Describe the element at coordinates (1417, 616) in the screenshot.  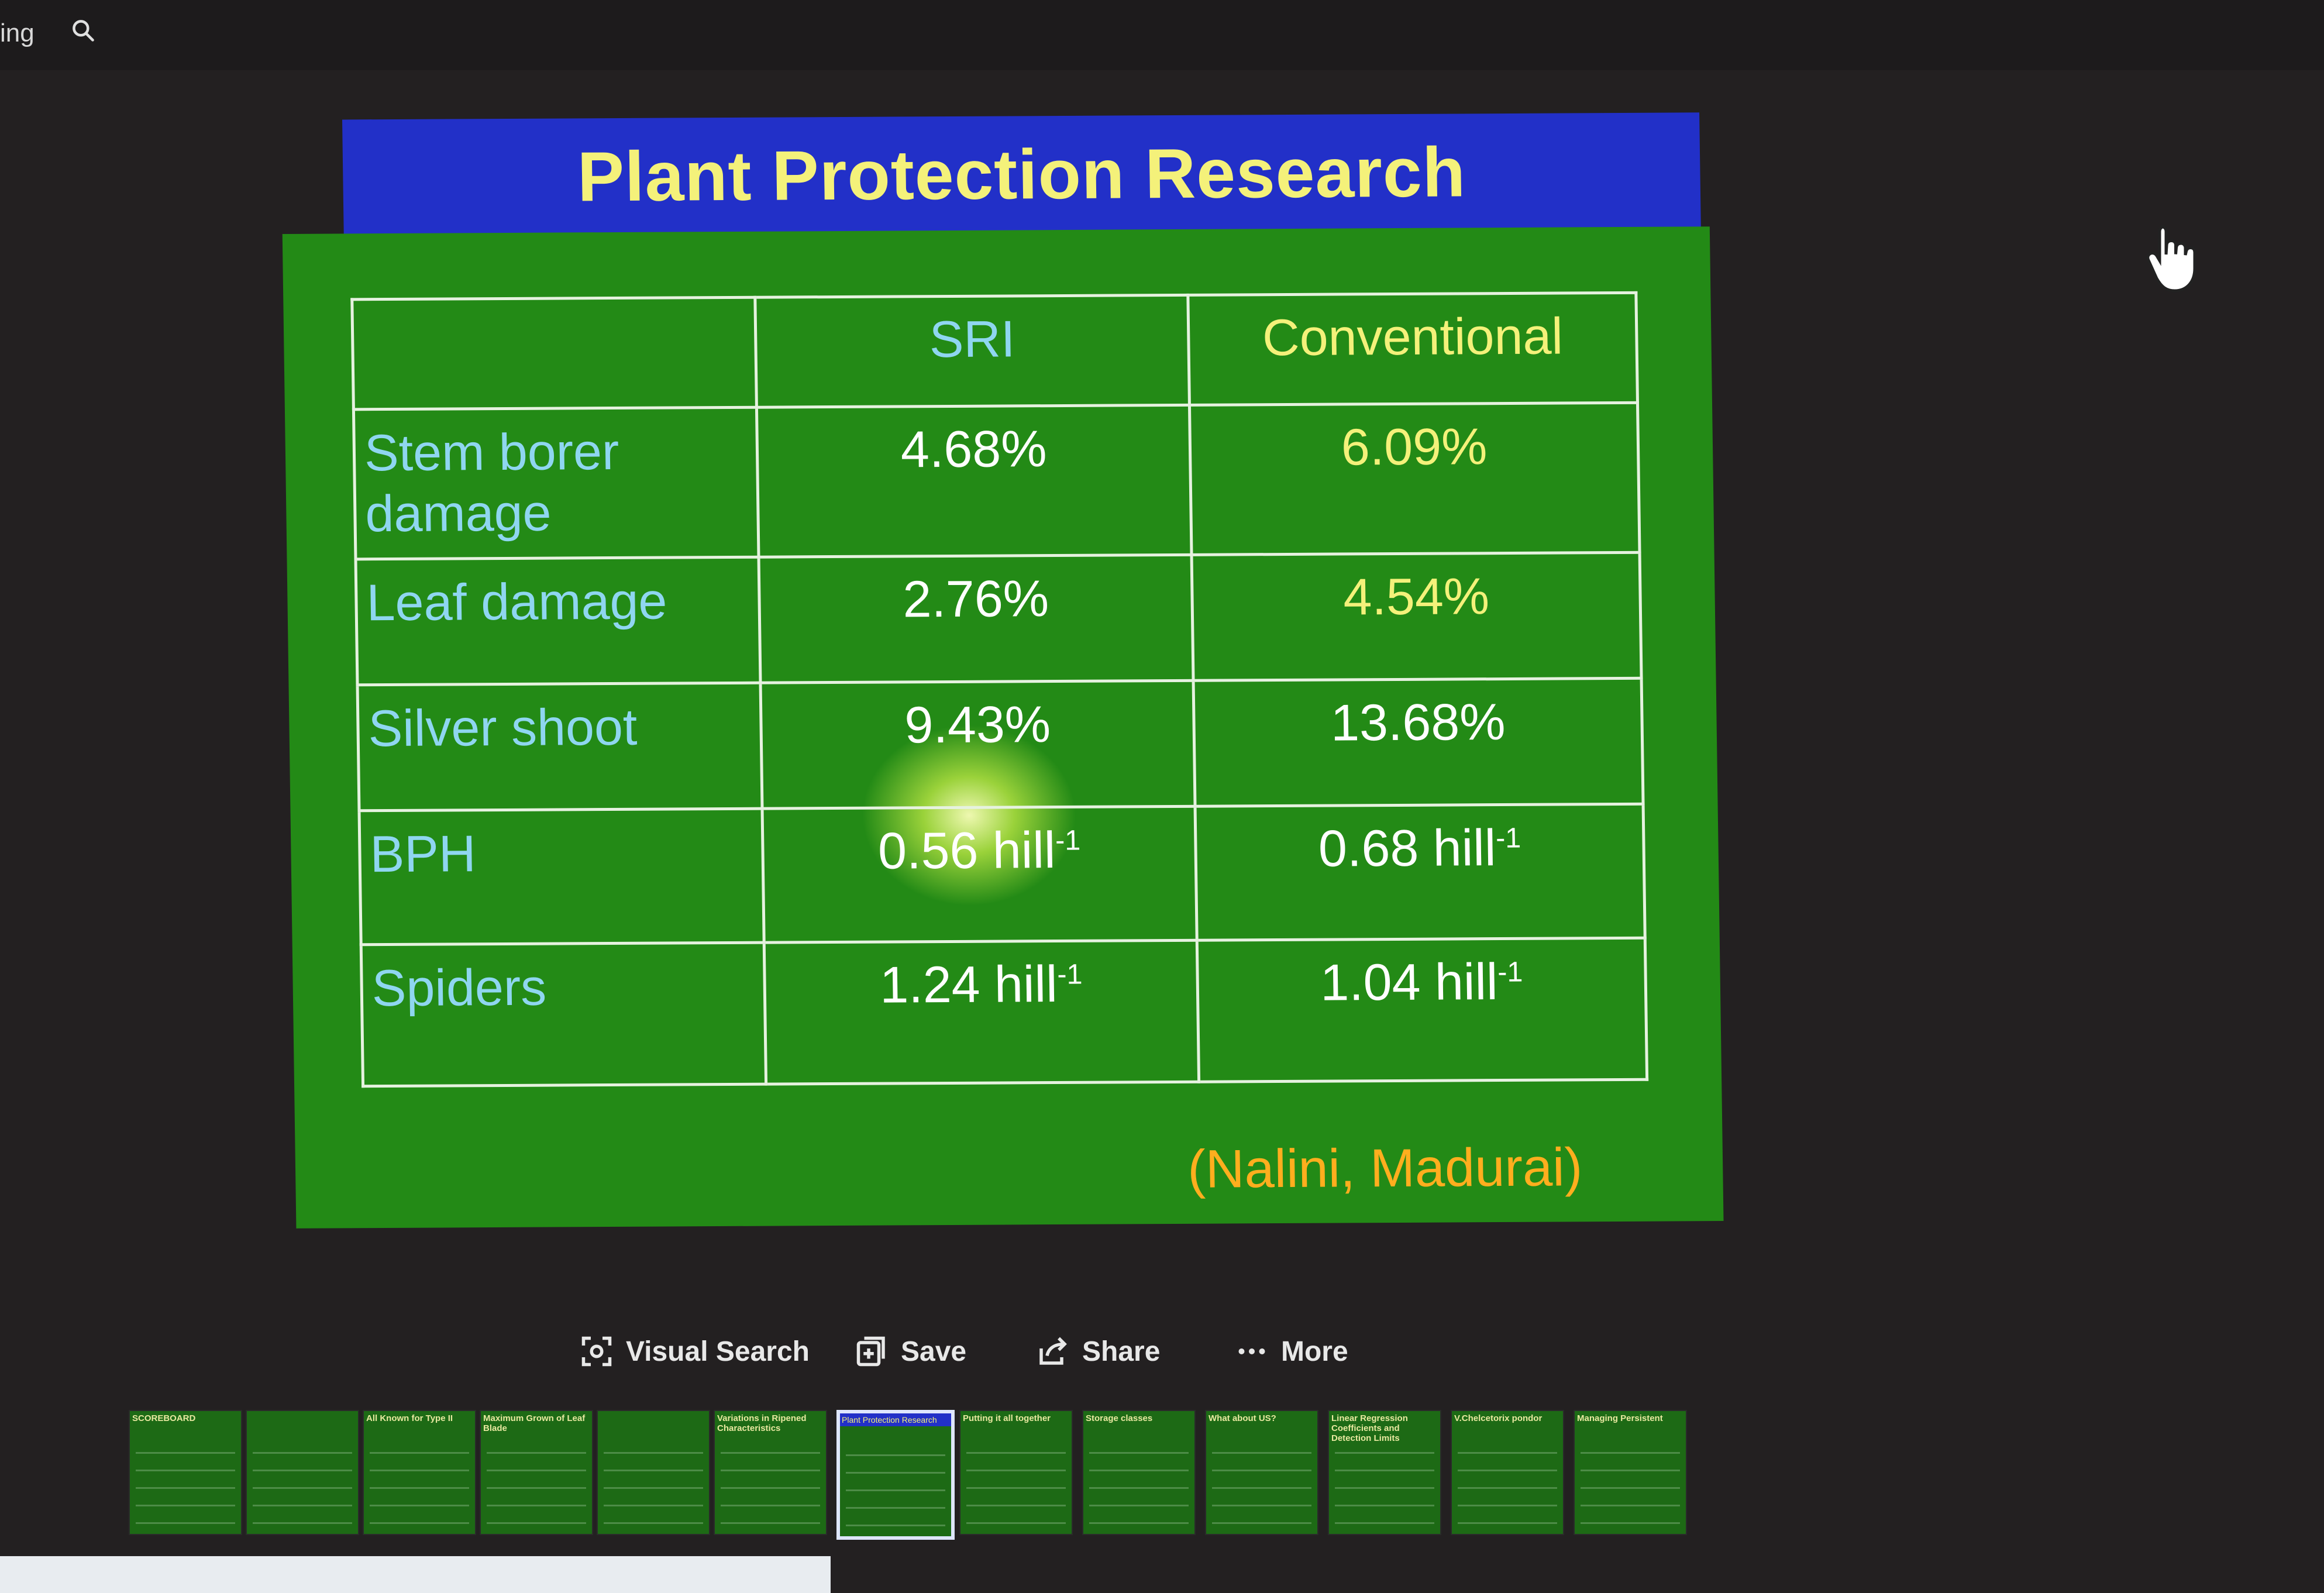
I see `conventional-value: 4.54%` at that location.